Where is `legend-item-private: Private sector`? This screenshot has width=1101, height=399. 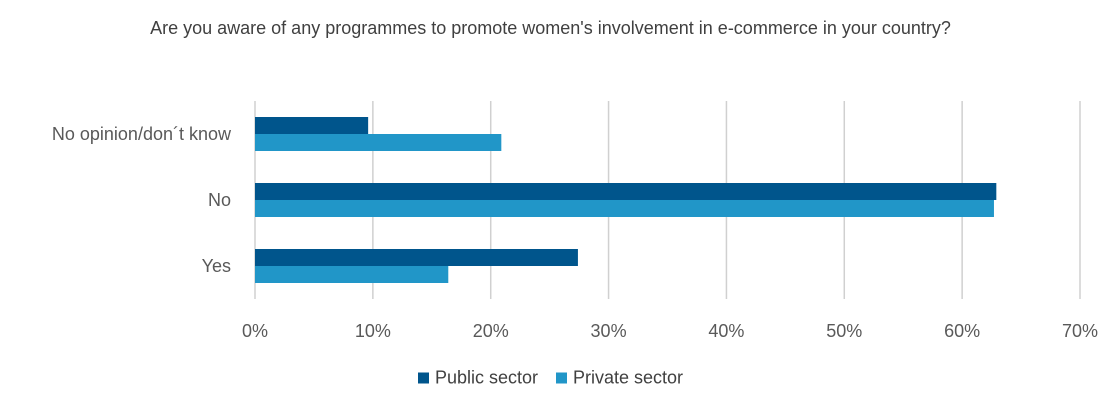
legend-item-private: Private sector is located at coordinates (619, 378).